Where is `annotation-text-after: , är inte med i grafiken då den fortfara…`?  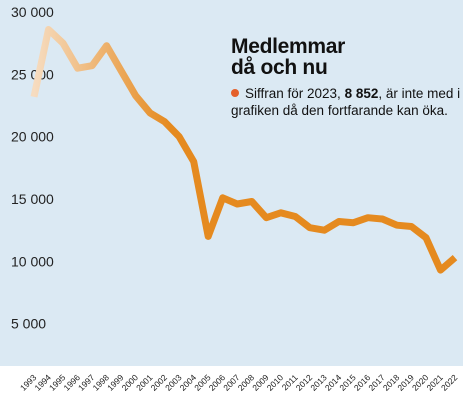 annotation-text-after: , är inte med i grafiken då den fortfara… is located at coordinates (346, 102).